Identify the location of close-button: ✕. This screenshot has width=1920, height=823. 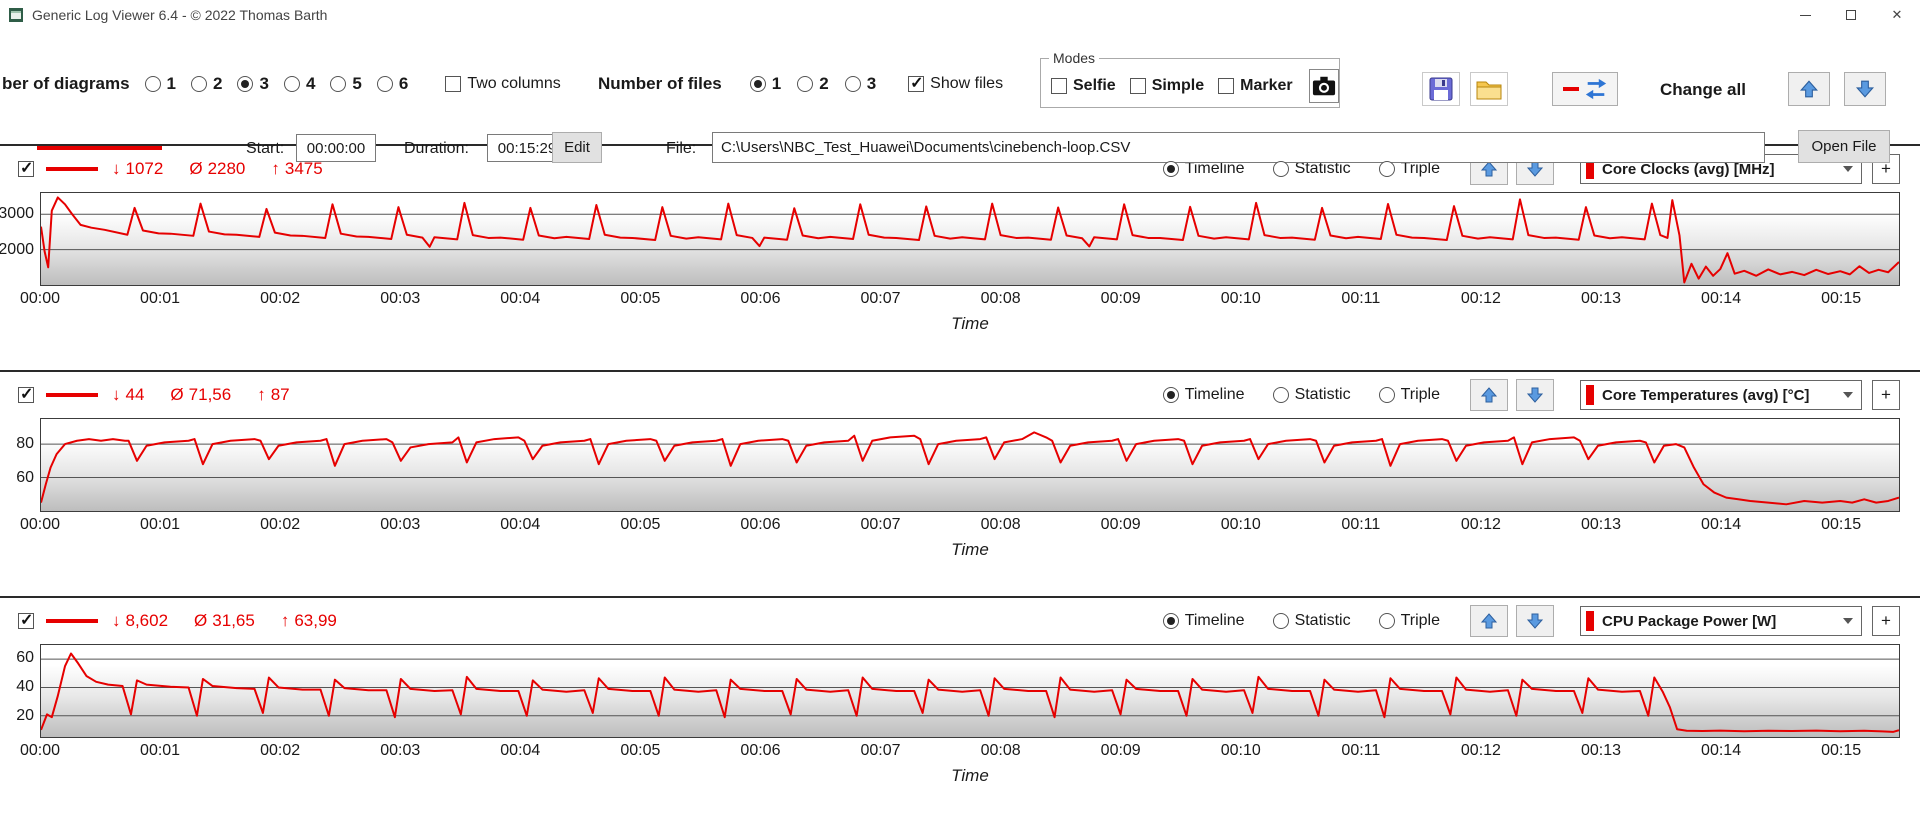
(1897, 15).